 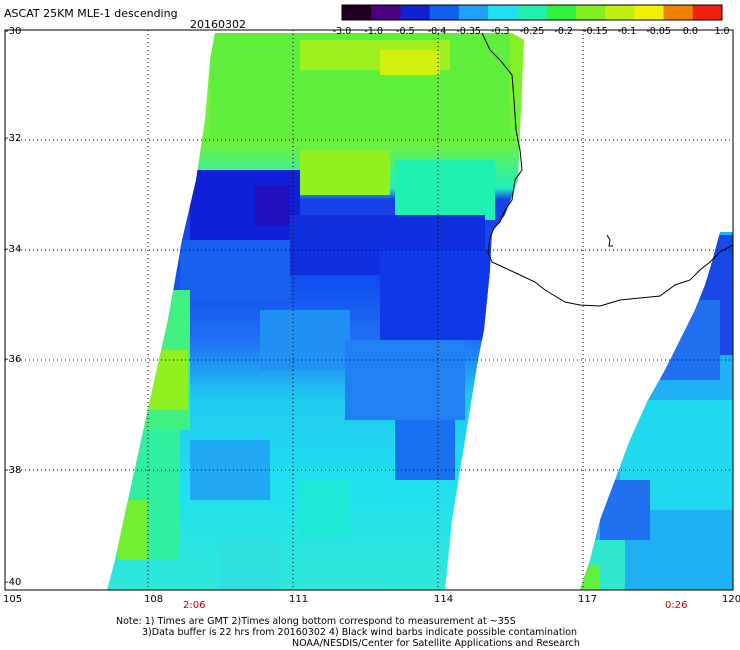 I want to click on colorbar-label: -0.15, so click(x=595, y=31).